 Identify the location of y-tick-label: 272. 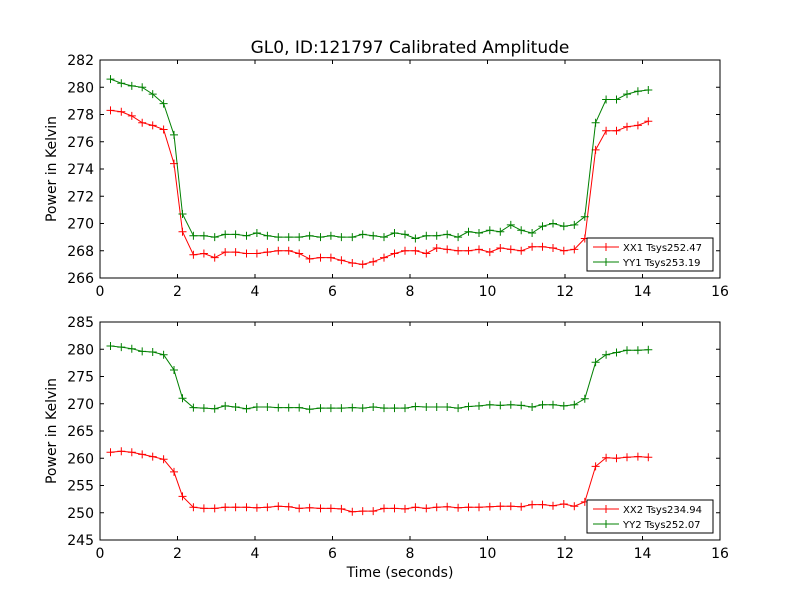
(80, 197).